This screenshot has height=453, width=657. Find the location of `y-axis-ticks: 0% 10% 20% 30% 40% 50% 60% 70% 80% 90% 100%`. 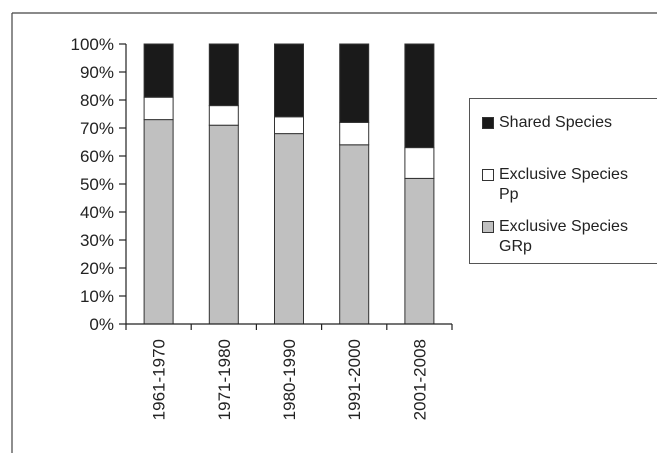

y-axis-ticks: 0% 10% 20% 30% 40% 50% 60% 70% 80% 90% 100% is located at coordinates (98, 184).